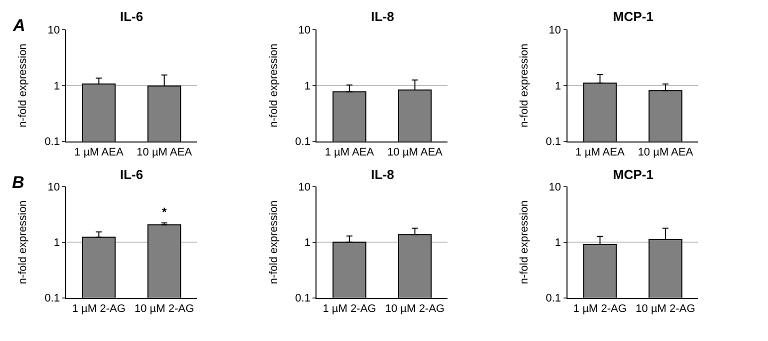 This screenshot has height=341, width=768. I want to click on text: B, so click(18, 182).